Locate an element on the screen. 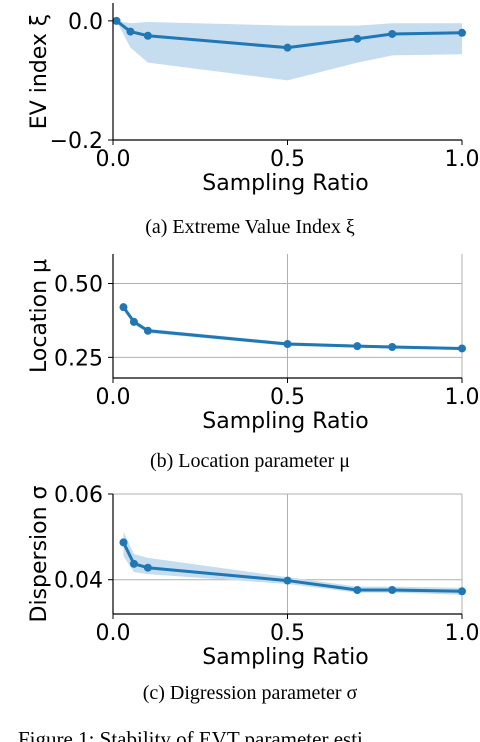 The image size is (480, 742). caption-a: (a) Extreme Value Index ξ is located at coordinates (250, 227).